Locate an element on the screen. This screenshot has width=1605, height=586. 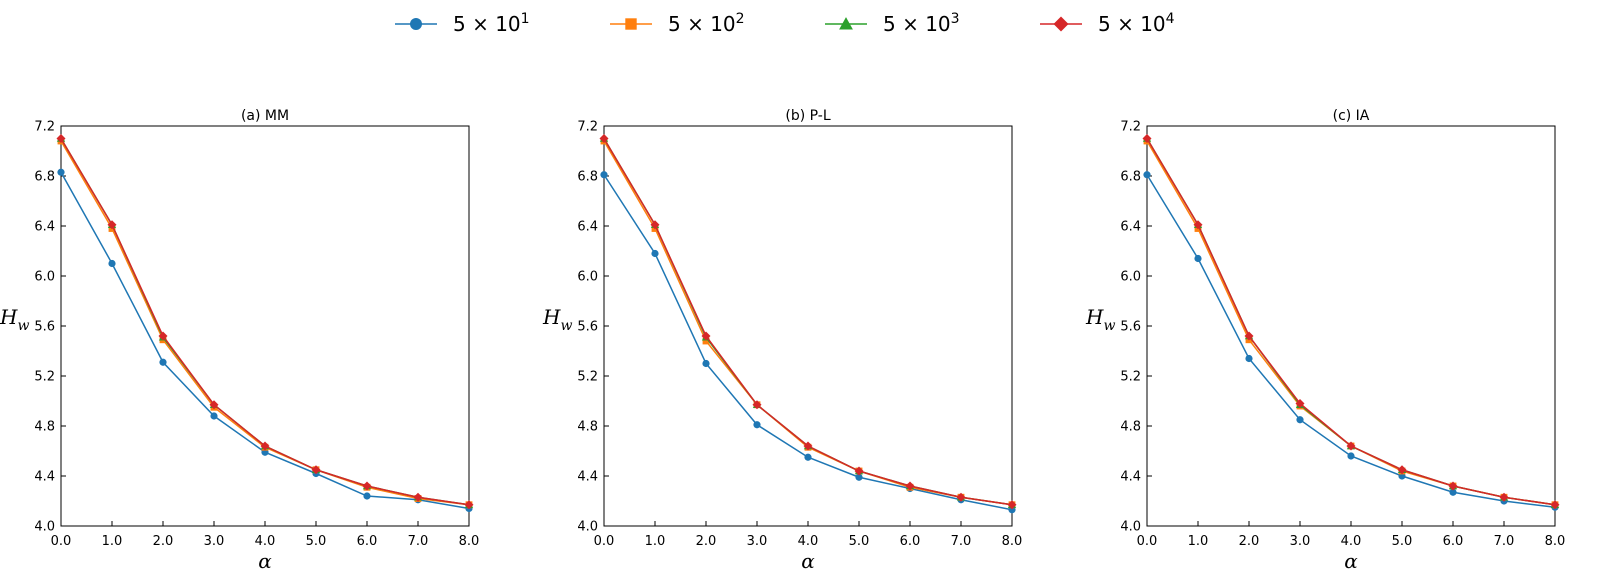
legend-entry: 5 × 104 is located at coordinates (1107, 23).